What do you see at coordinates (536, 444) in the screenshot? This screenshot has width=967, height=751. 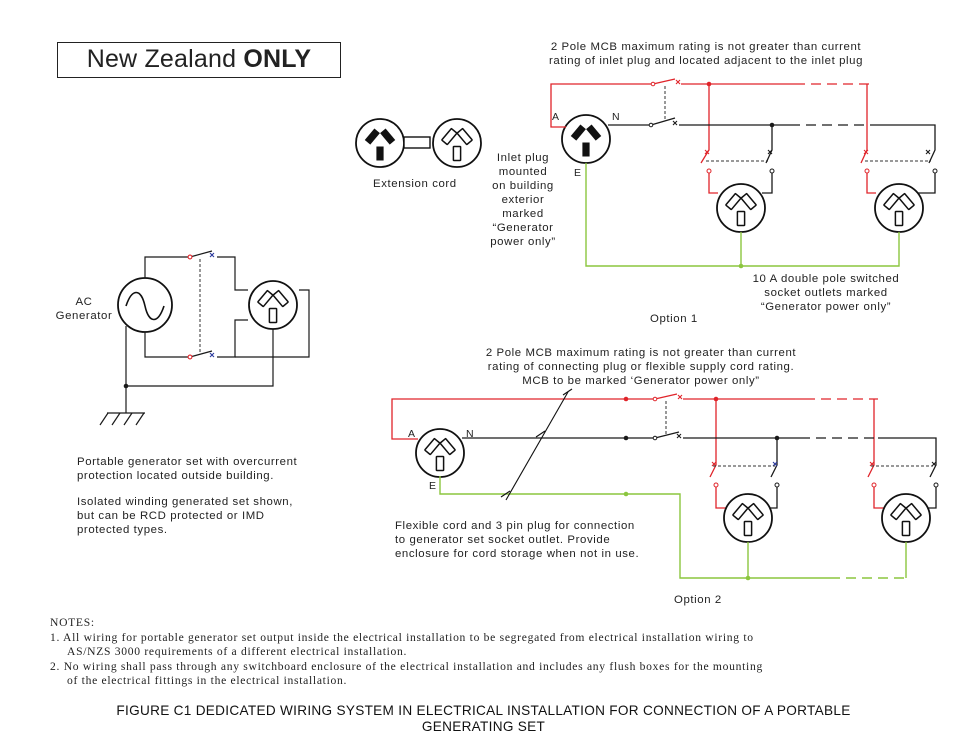 I see `flexible-cord-break` at bounding box center [536, 444].